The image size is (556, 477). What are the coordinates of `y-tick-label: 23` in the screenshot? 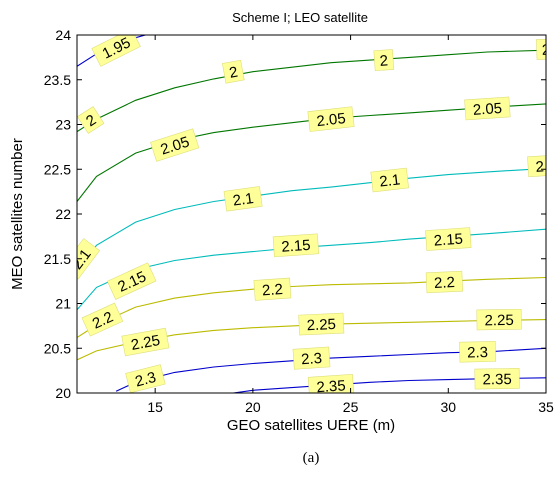 It's located at (63, 125).